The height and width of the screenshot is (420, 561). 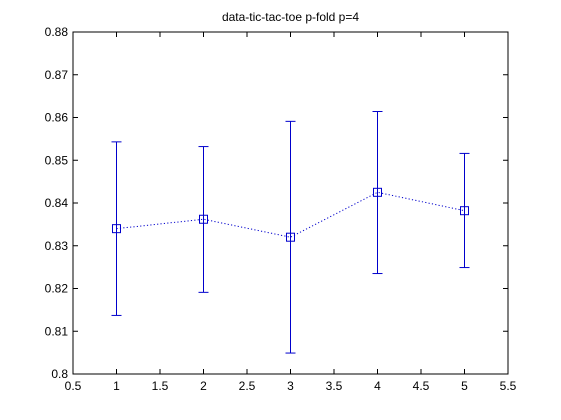 What do you see at coordinates (57, 203) in the screenshot?
I see `y-tick-label: 0.84` at bounding box center [57, 203].